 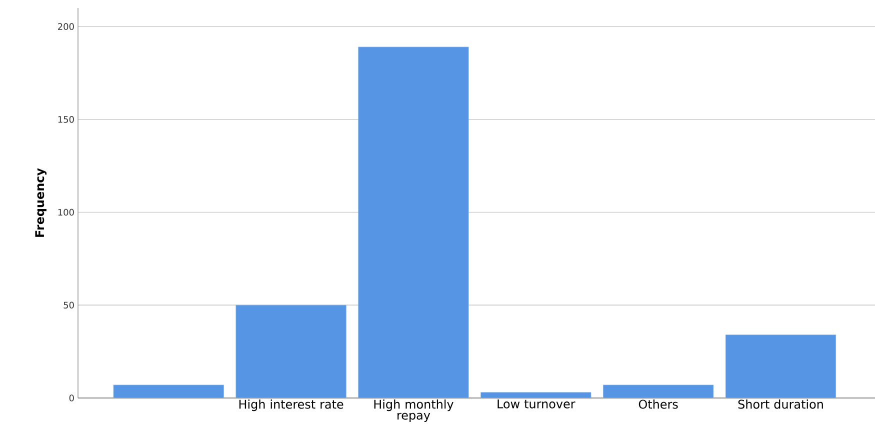 I want to click on y-tick-label: 150, so click(x=66, y=119).